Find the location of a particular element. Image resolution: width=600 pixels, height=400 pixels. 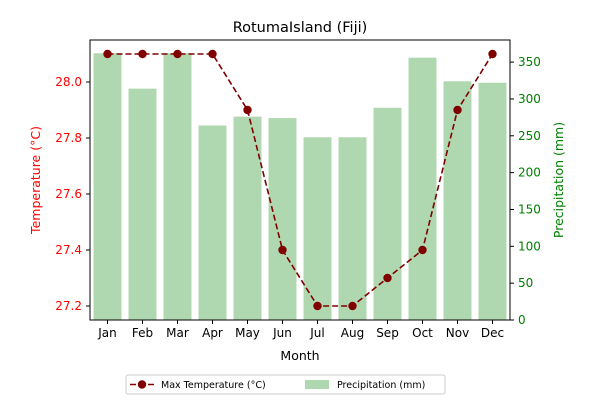

right-y-tick-label: 150 is located at coordinates (529, 209).